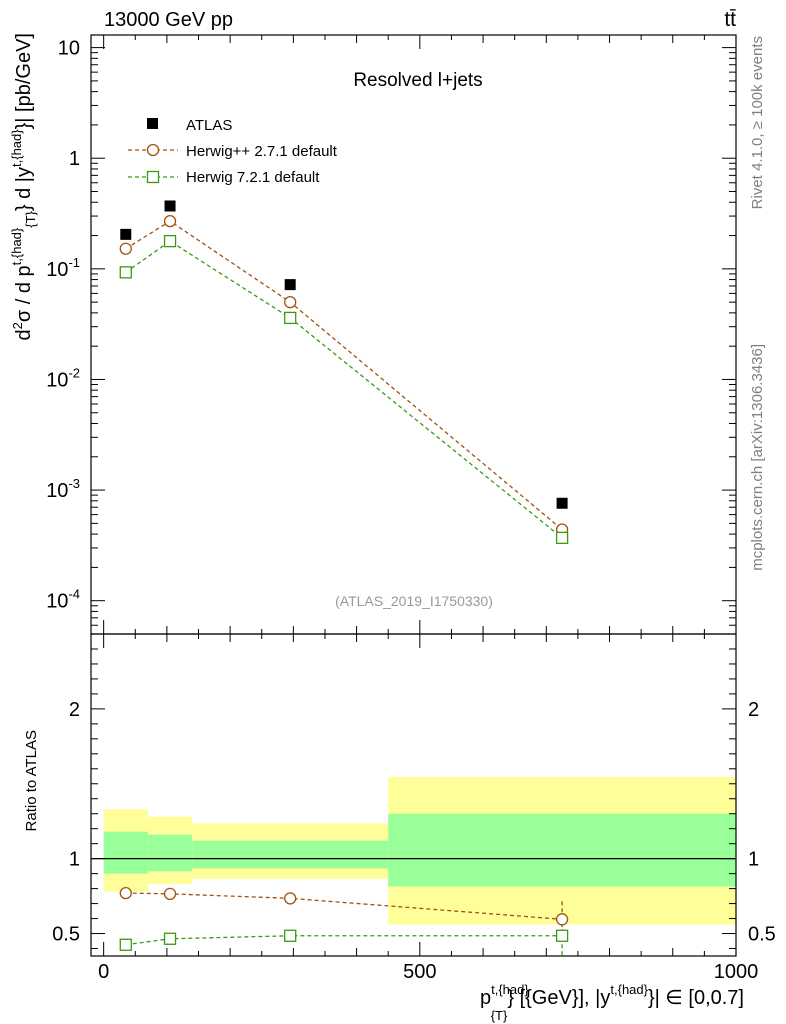  I want to click on herwigpp-ratio-line, so click(344, 906).